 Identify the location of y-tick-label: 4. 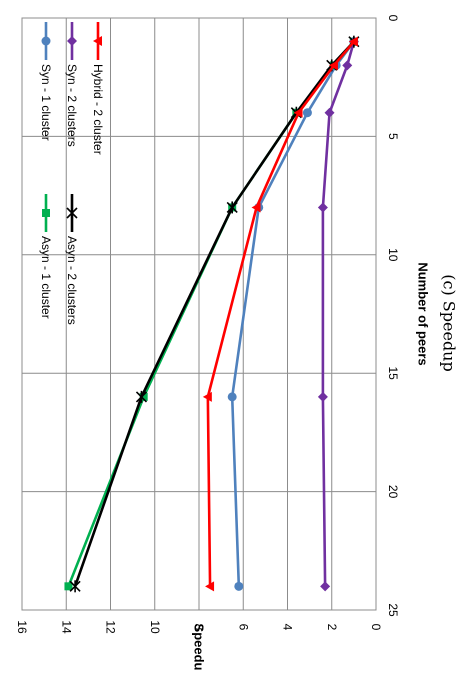
(288, 627).